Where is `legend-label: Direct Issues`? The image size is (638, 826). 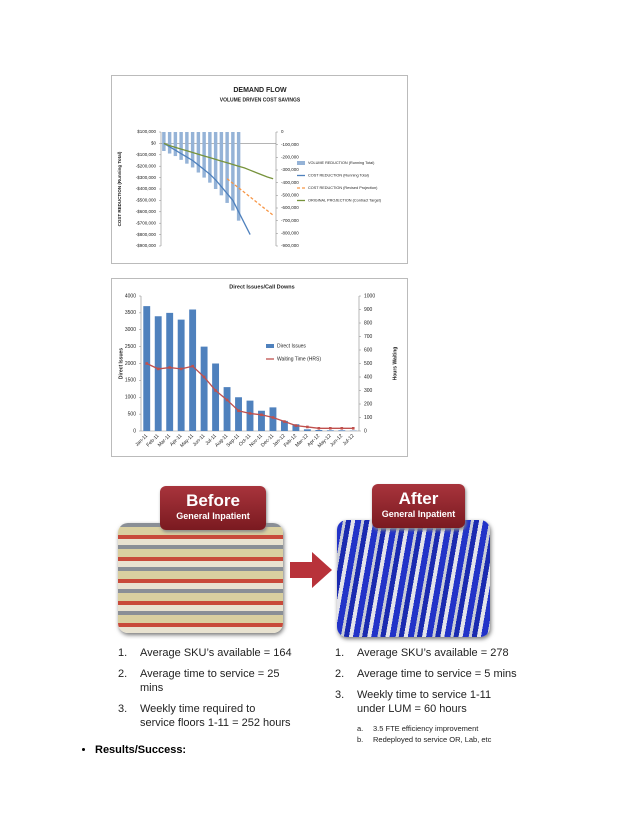
legend-label: Direct Issues is located at coordinates (291, 346).